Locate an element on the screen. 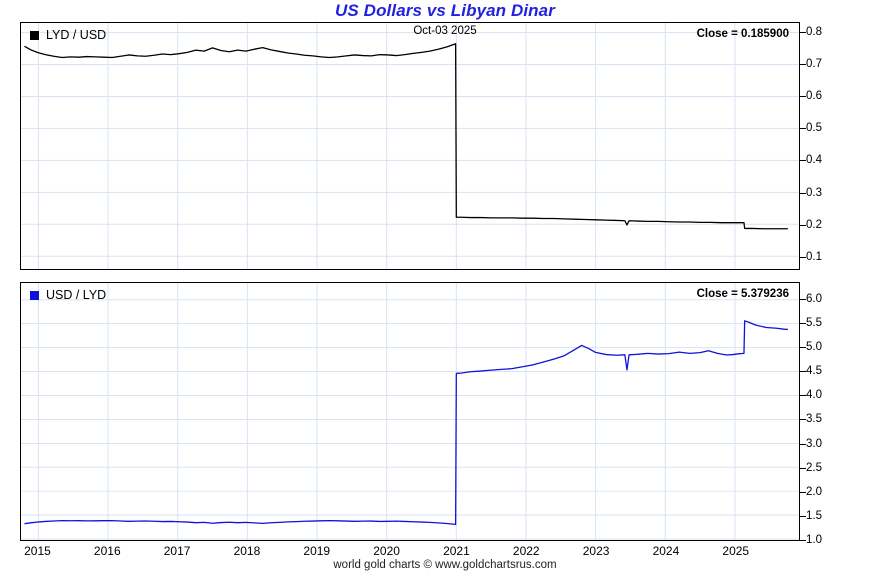 This screenshot has width=890, height=575. x-axis-tick-label: 2022 is located at coordinates (526, 551).